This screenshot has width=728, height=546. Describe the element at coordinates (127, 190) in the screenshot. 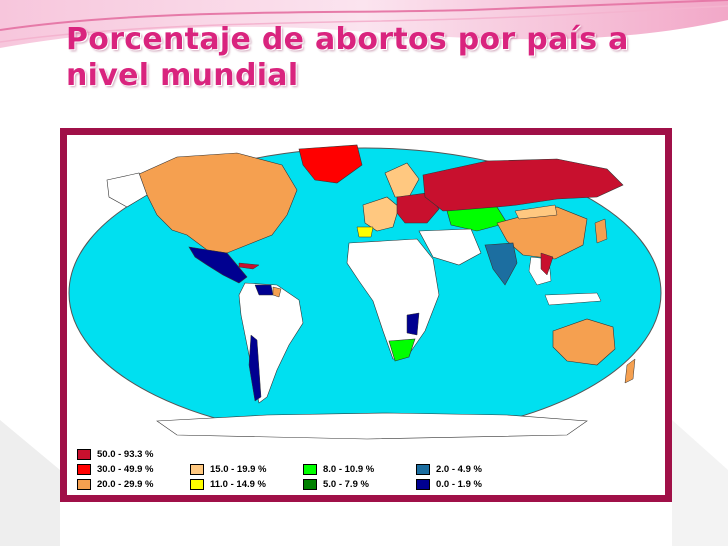

I see `region-alaska` at that location.